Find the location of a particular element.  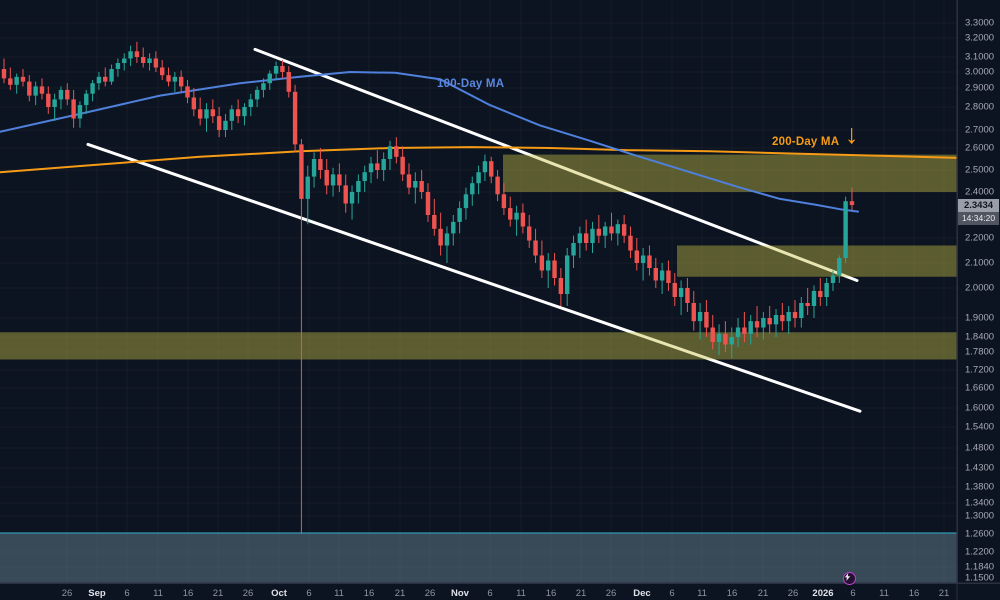

ma100-label: 100-Day MA is located at coordinates (471, 84).